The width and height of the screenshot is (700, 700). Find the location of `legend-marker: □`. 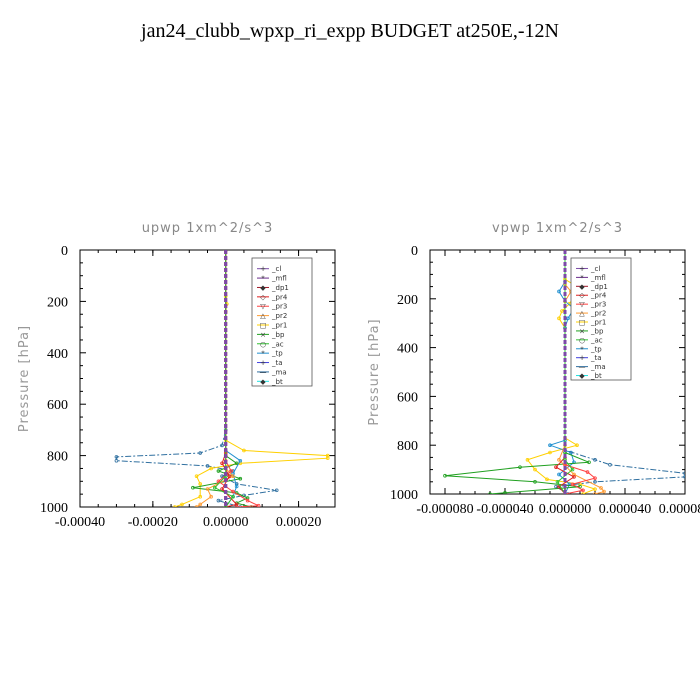

legend-marker: □ is located at coordinates (263, 326).